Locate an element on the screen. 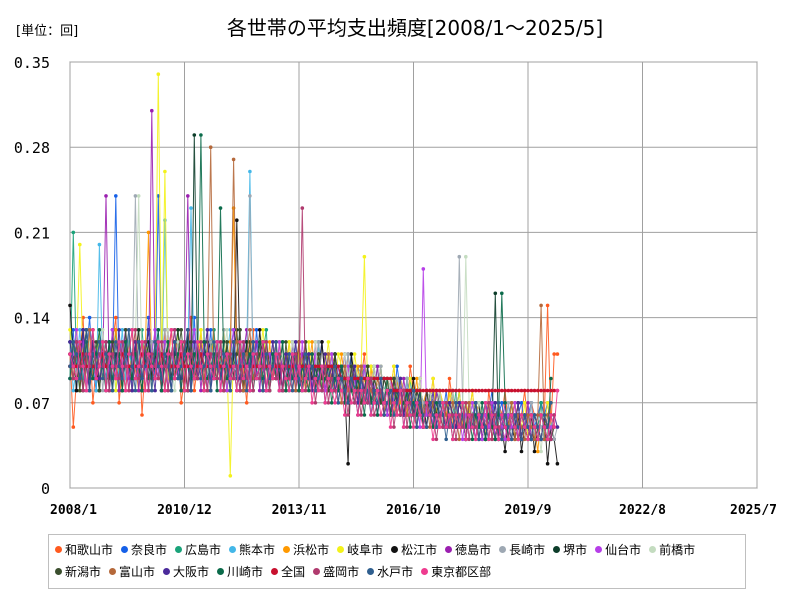 This screenshot has height=600, width=800. legend-item: 岐阜市 is located at coordinates (360, 549).